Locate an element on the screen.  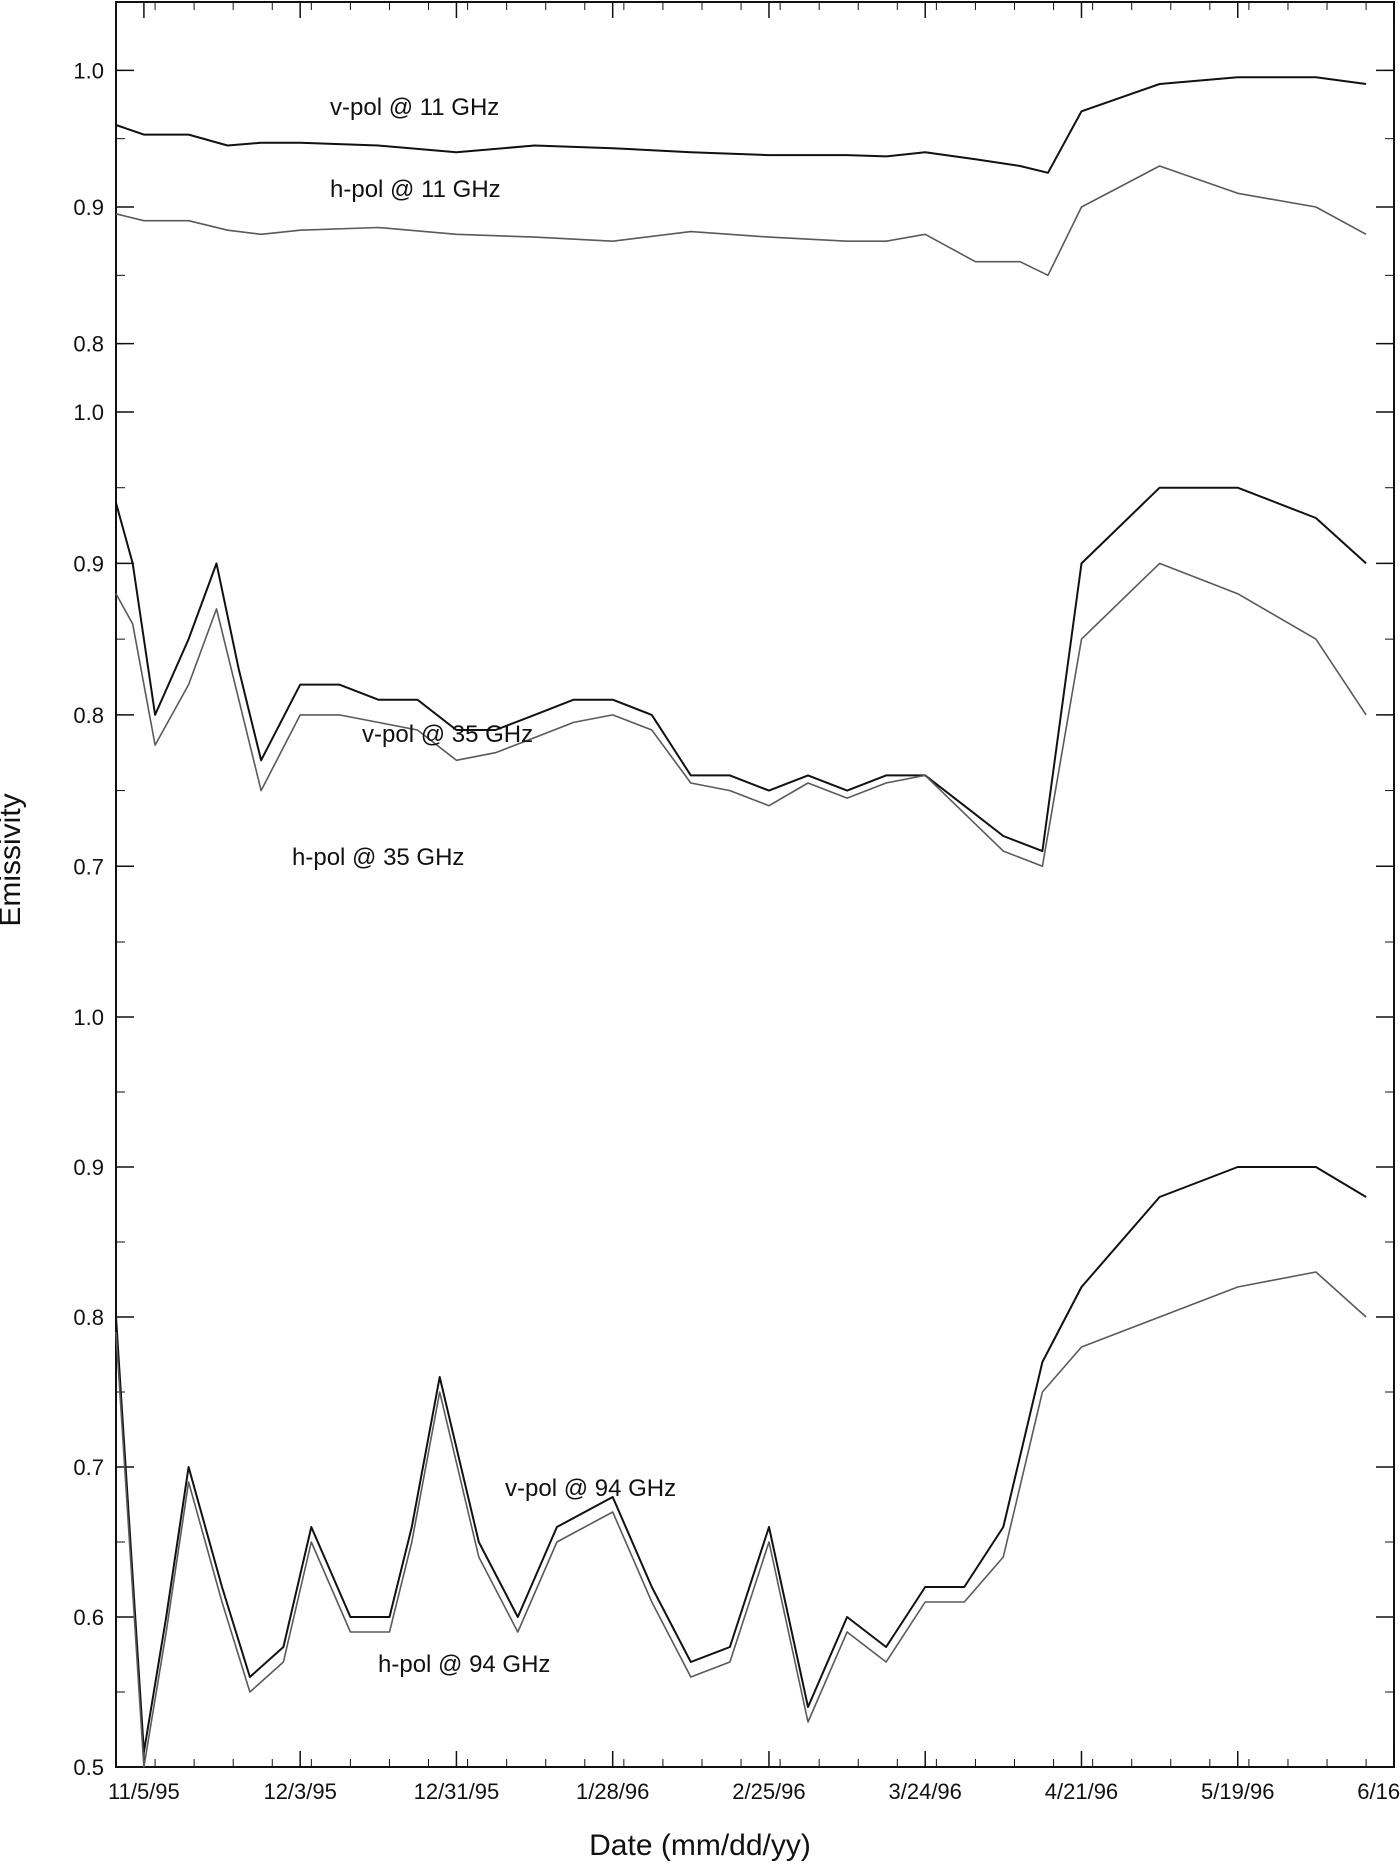
series-label: v-pol @ 11 GHz is located at coordinates (414, 107).